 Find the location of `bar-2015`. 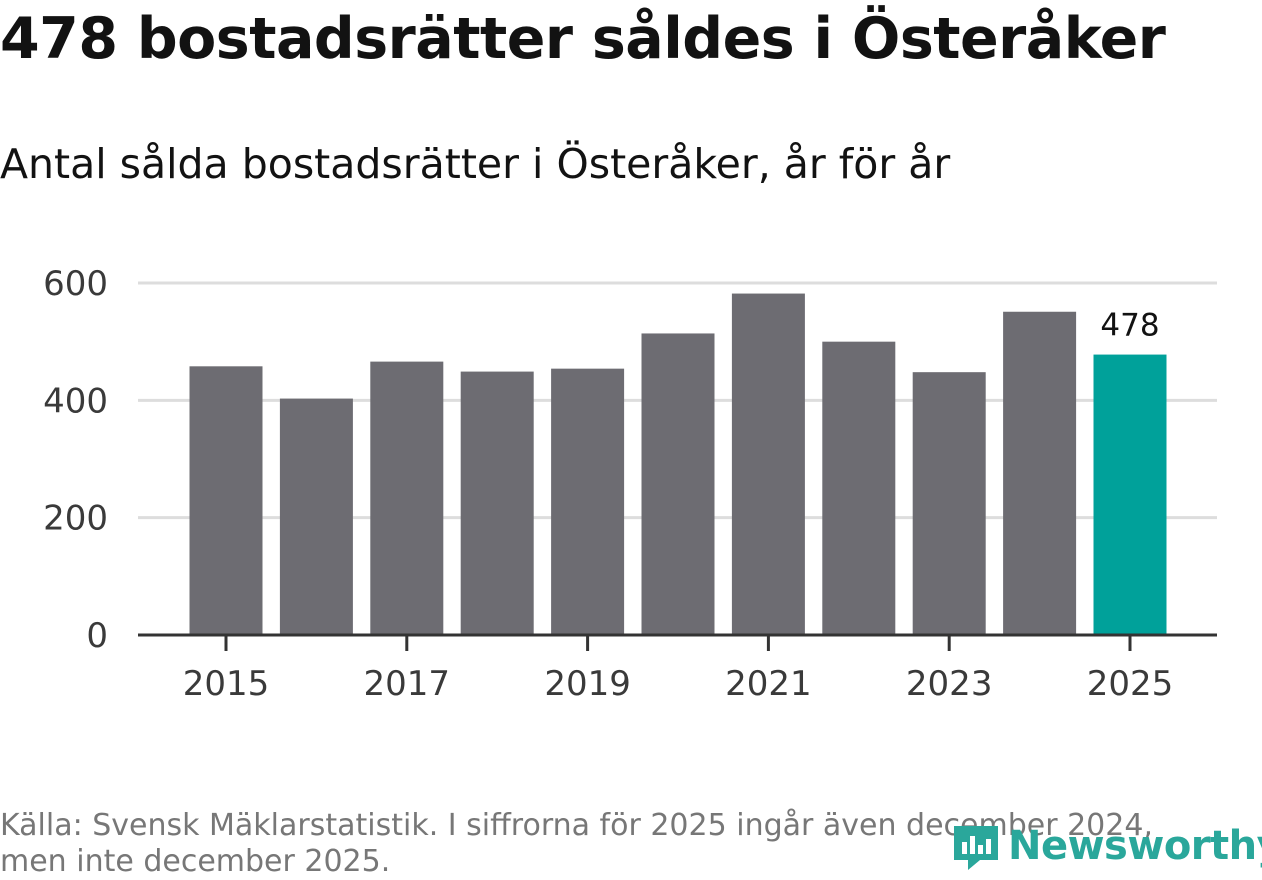

bar-2015 is located at coordinates (226, 500).